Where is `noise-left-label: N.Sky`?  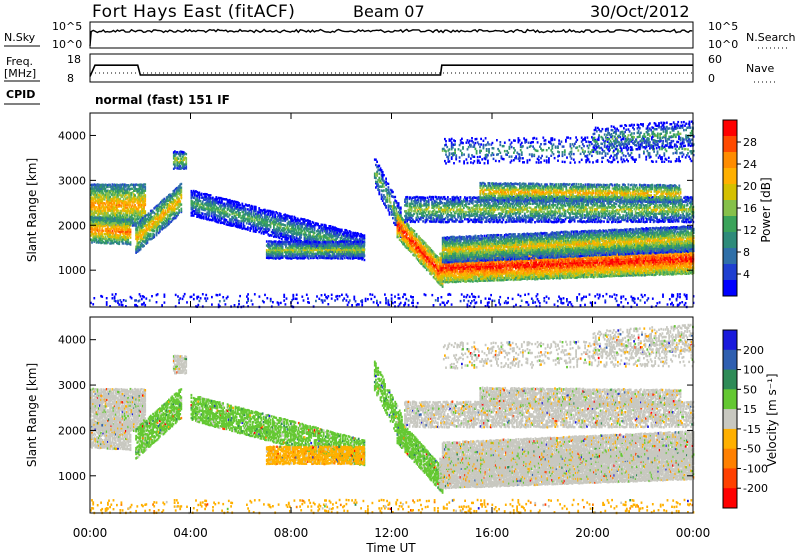 noise-left-label: N.Sky is located at coordinates (20, 37).